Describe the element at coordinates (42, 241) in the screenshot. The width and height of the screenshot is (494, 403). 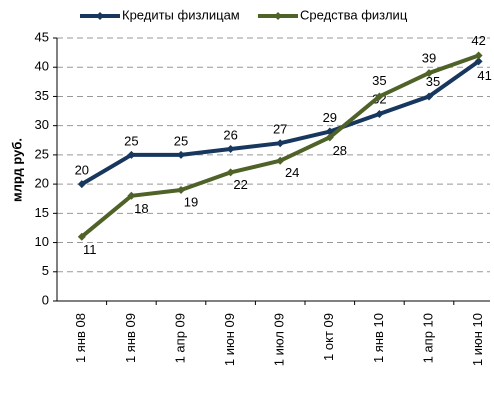
I see `y-tick-label: 10` at that location.